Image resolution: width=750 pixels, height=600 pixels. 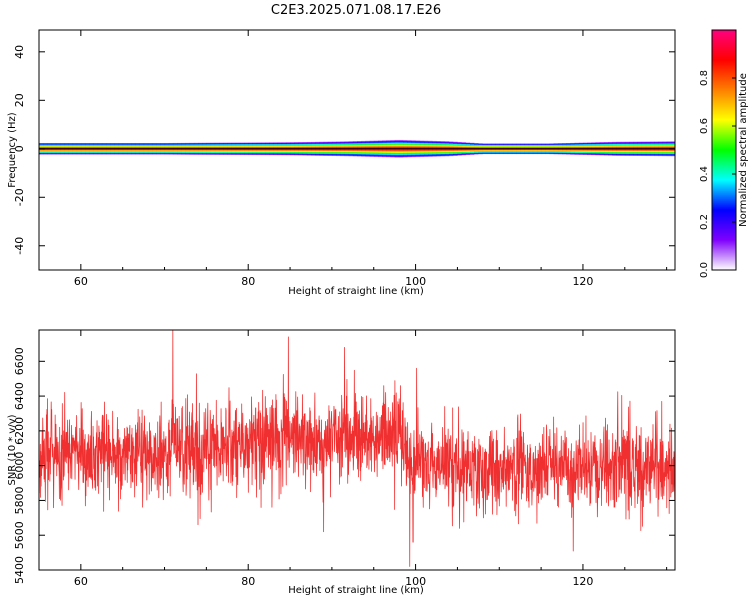 What do you see at coordinates (19, 52) in the screenshot?
I see `y-tick-label: 40` at bounding box center [19, 52].